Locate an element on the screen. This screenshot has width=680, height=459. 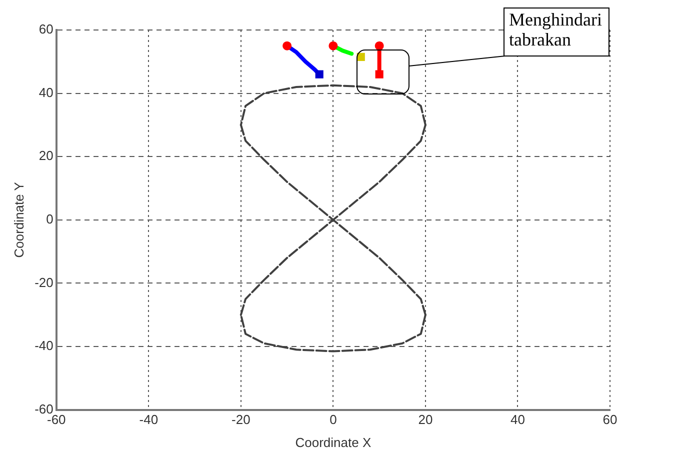
annotation: Menghindari tabrakan is located at coordinates (555, 30).